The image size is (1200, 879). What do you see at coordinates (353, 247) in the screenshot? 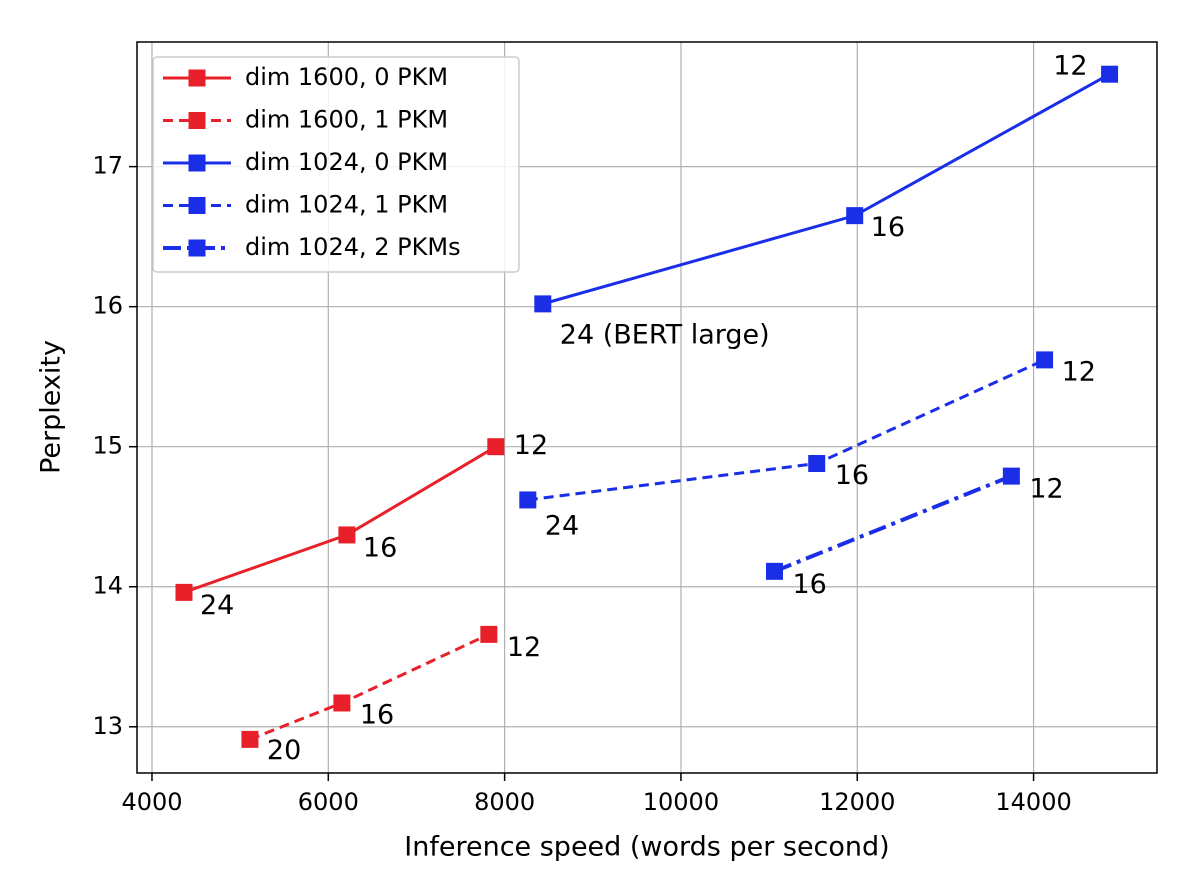
I see `legend-label: dim 1024, 2 PKMs` at bounding box center [353, 247].